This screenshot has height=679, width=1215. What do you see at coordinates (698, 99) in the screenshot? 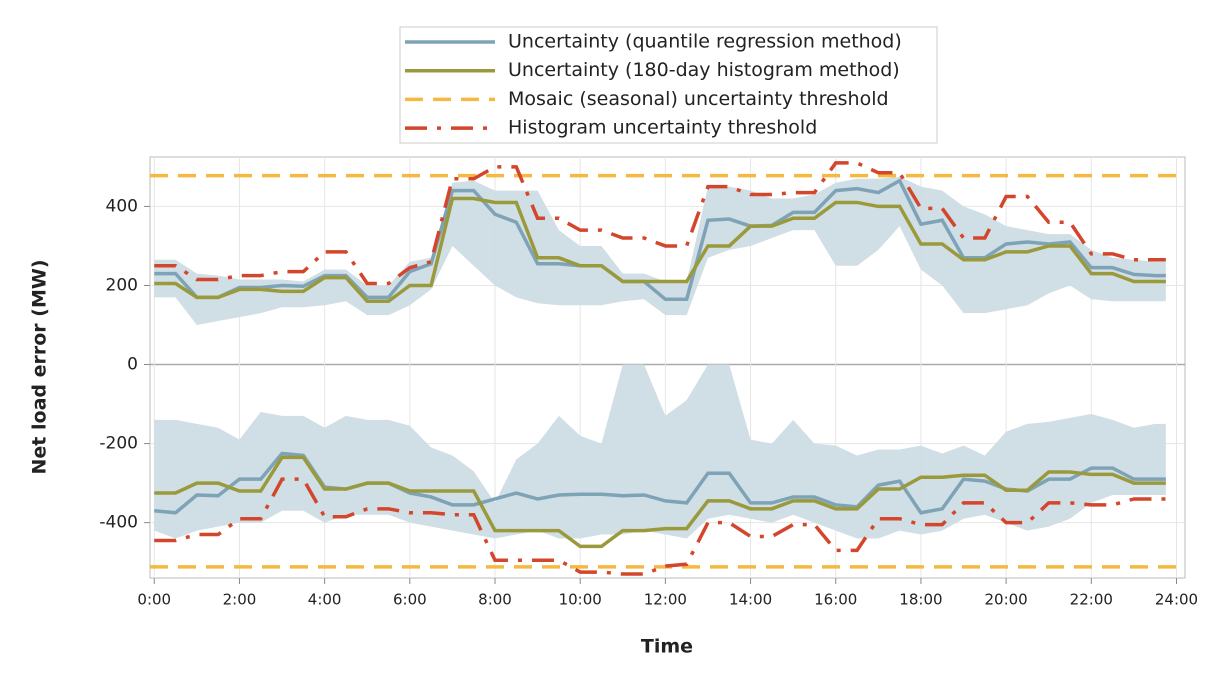
I see `legend-label: Mosaic (seasonal) uncertainty threshold` at bounding box center [698, 99].